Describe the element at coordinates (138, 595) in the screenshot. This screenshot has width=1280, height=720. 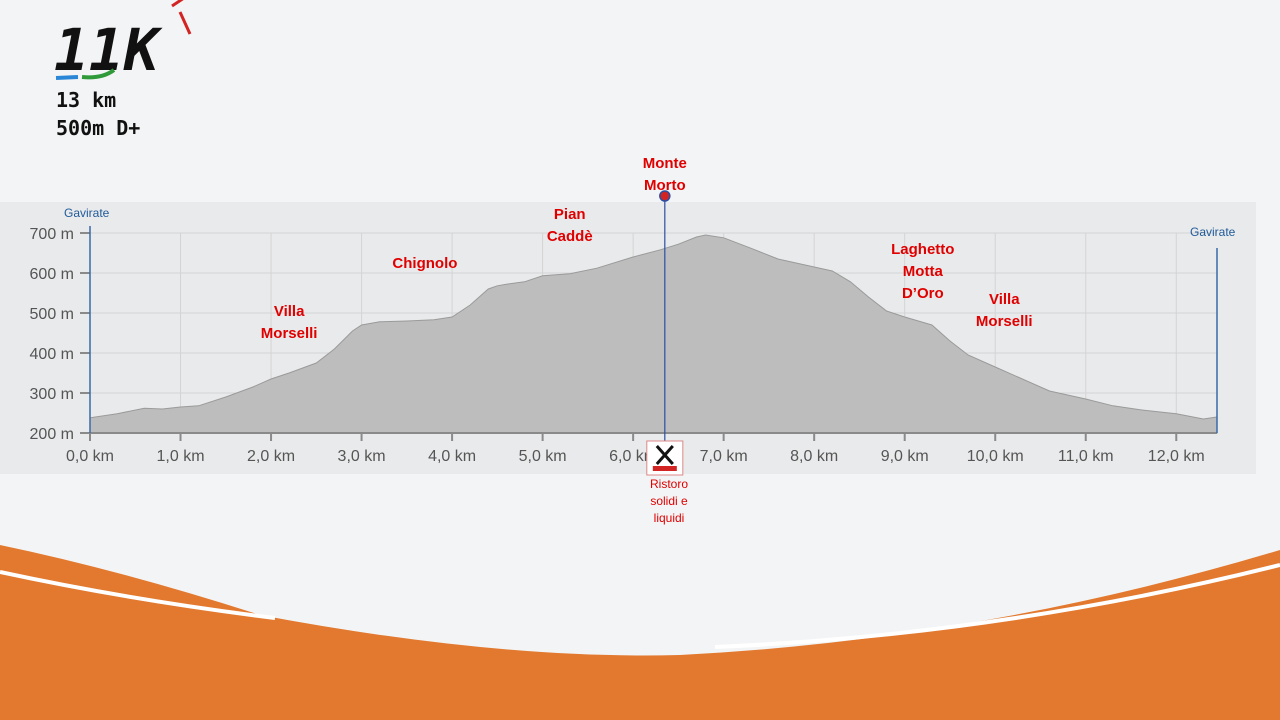
I see `footer-white-curve-left` at that location.